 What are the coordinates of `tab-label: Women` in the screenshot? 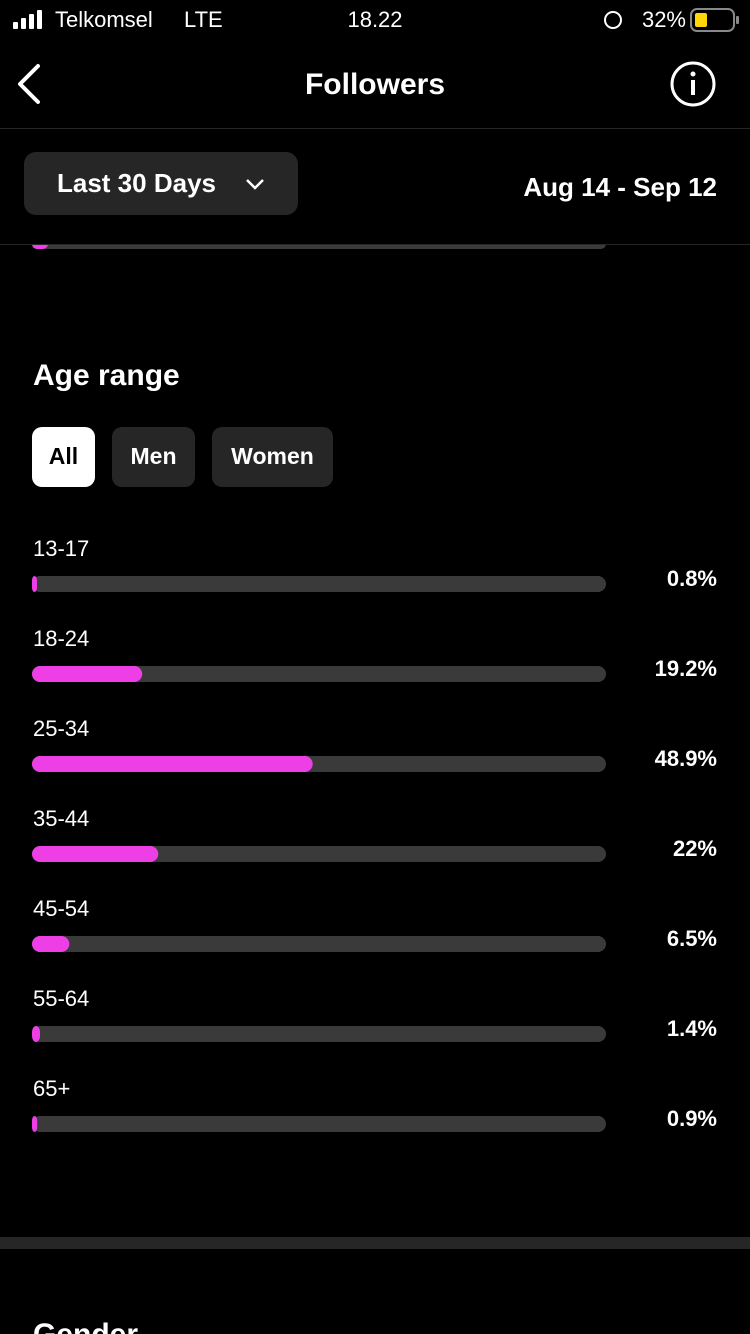 It's located at (272, 456).